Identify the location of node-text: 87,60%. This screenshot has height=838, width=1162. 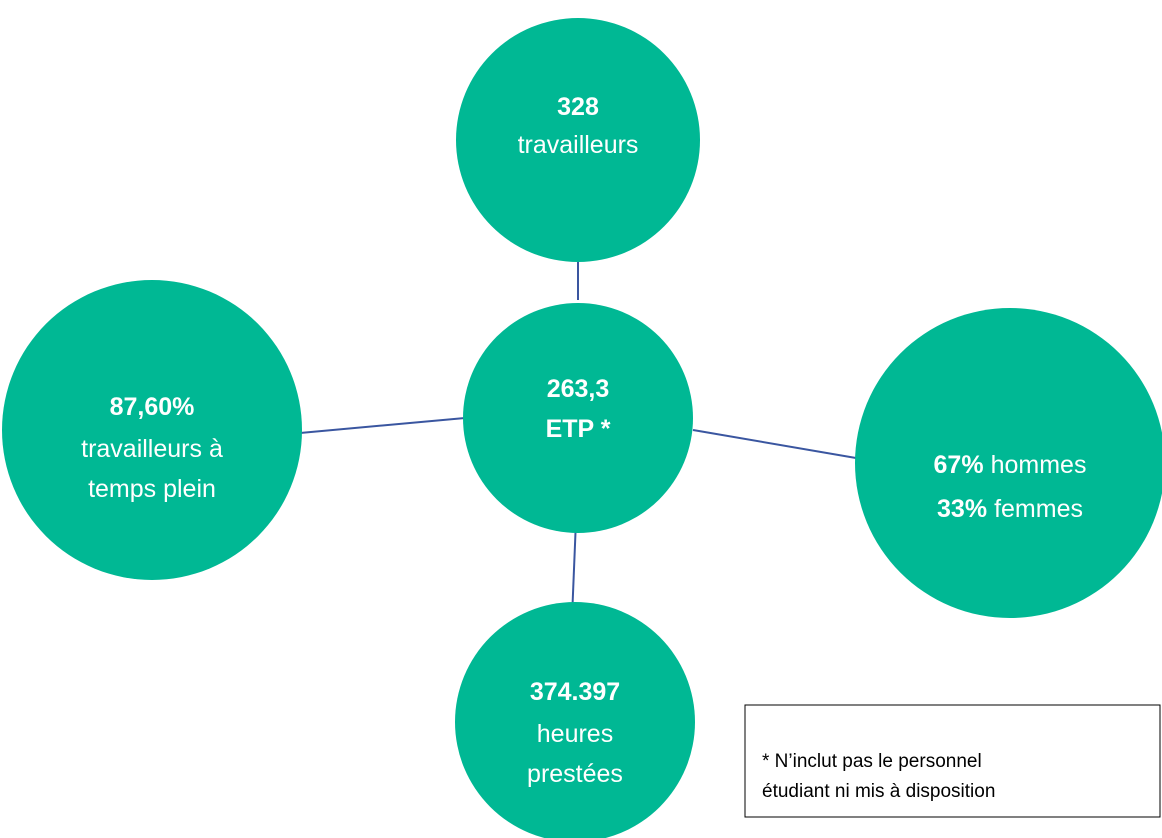
(152, 407).